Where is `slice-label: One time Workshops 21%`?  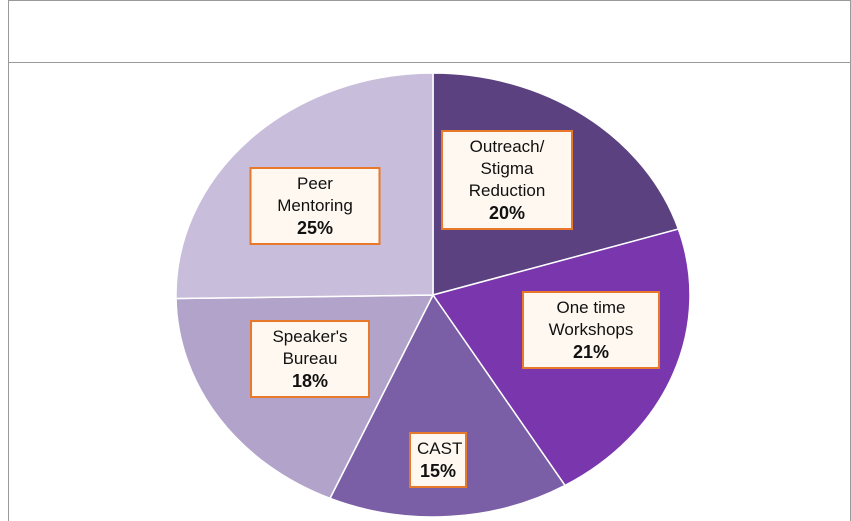
slice-label: One time Workshops 21% is located at coordinates (591, 330).